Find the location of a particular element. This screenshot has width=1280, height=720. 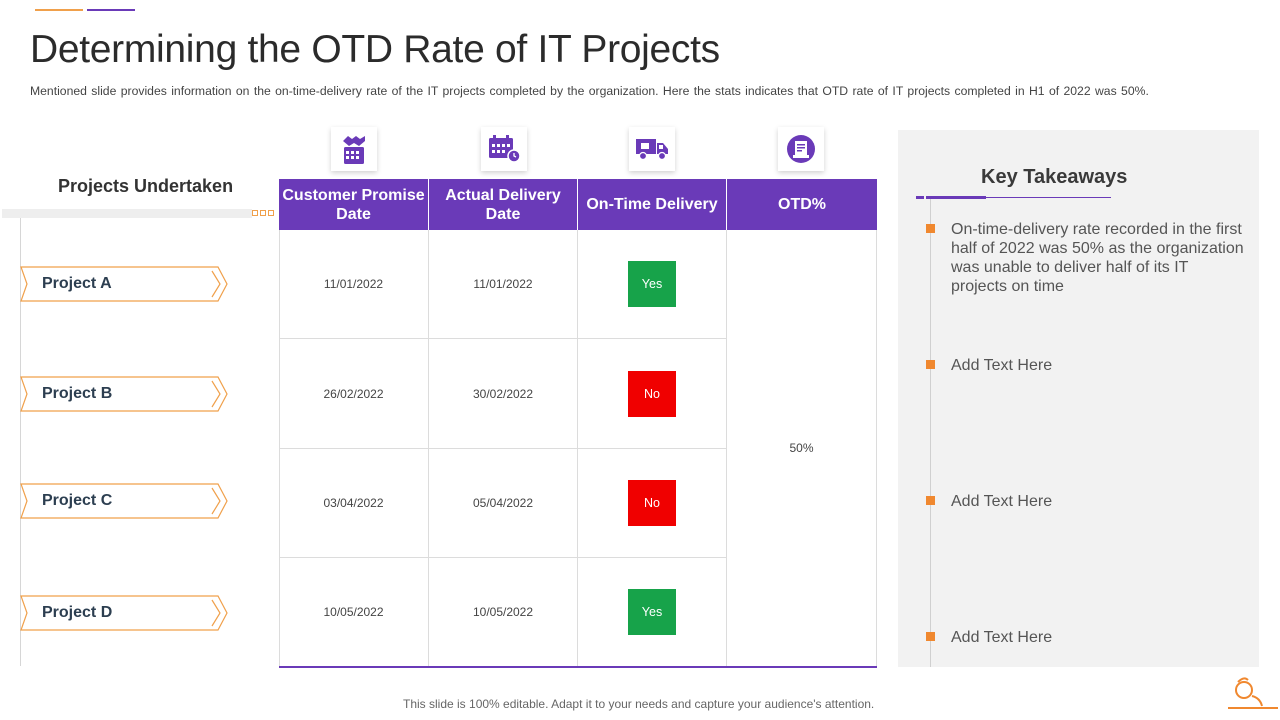

decorative-dots is located at coordinates (263, 213).